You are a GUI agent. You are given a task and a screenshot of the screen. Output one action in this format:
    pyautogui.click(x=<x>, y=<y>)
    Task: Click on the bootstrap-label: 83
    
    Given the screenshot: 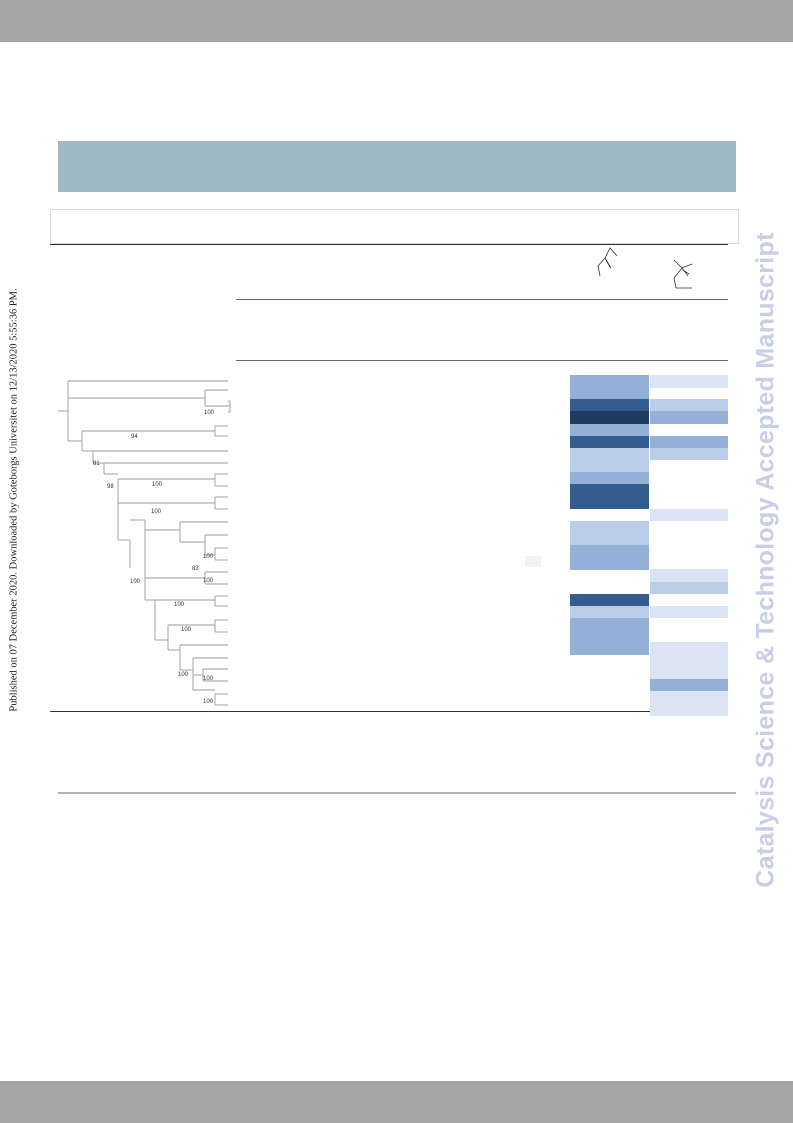 What is the action you would take?
    pyautogui.click(x=195, y=569)
    